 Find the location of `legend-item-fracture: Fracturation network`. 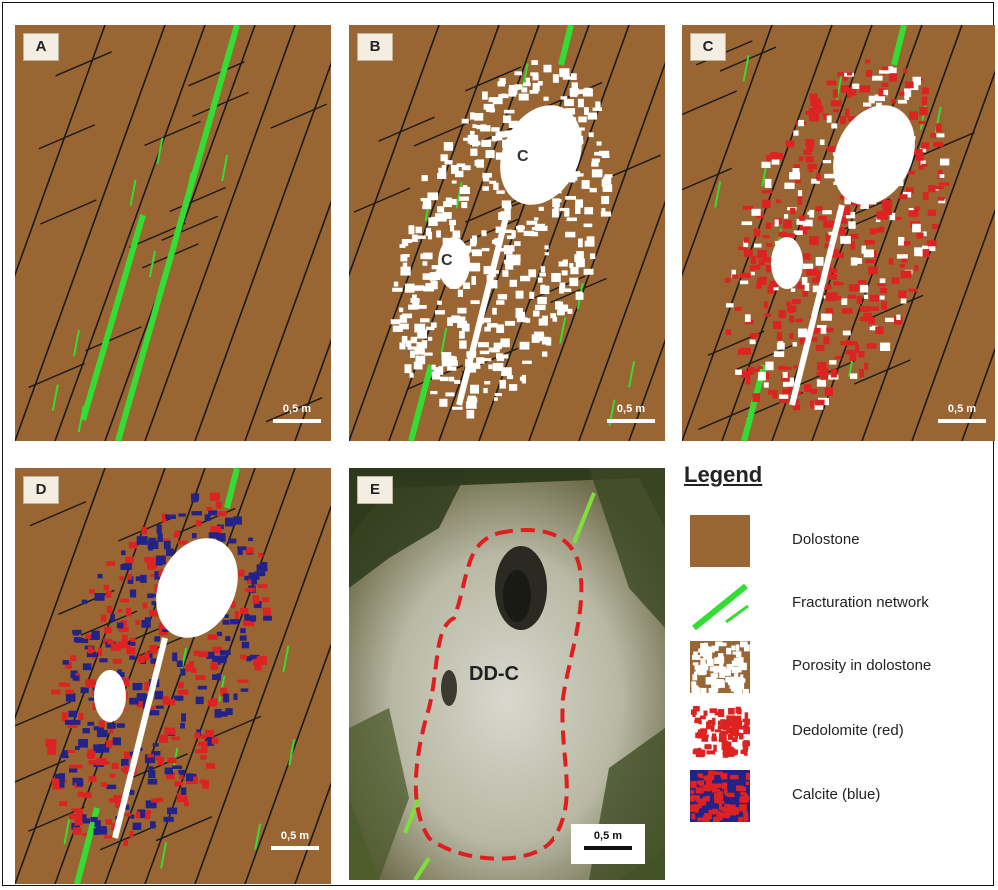

legend-item-fracture: Fracturation network is located at coordinates (840, 604).